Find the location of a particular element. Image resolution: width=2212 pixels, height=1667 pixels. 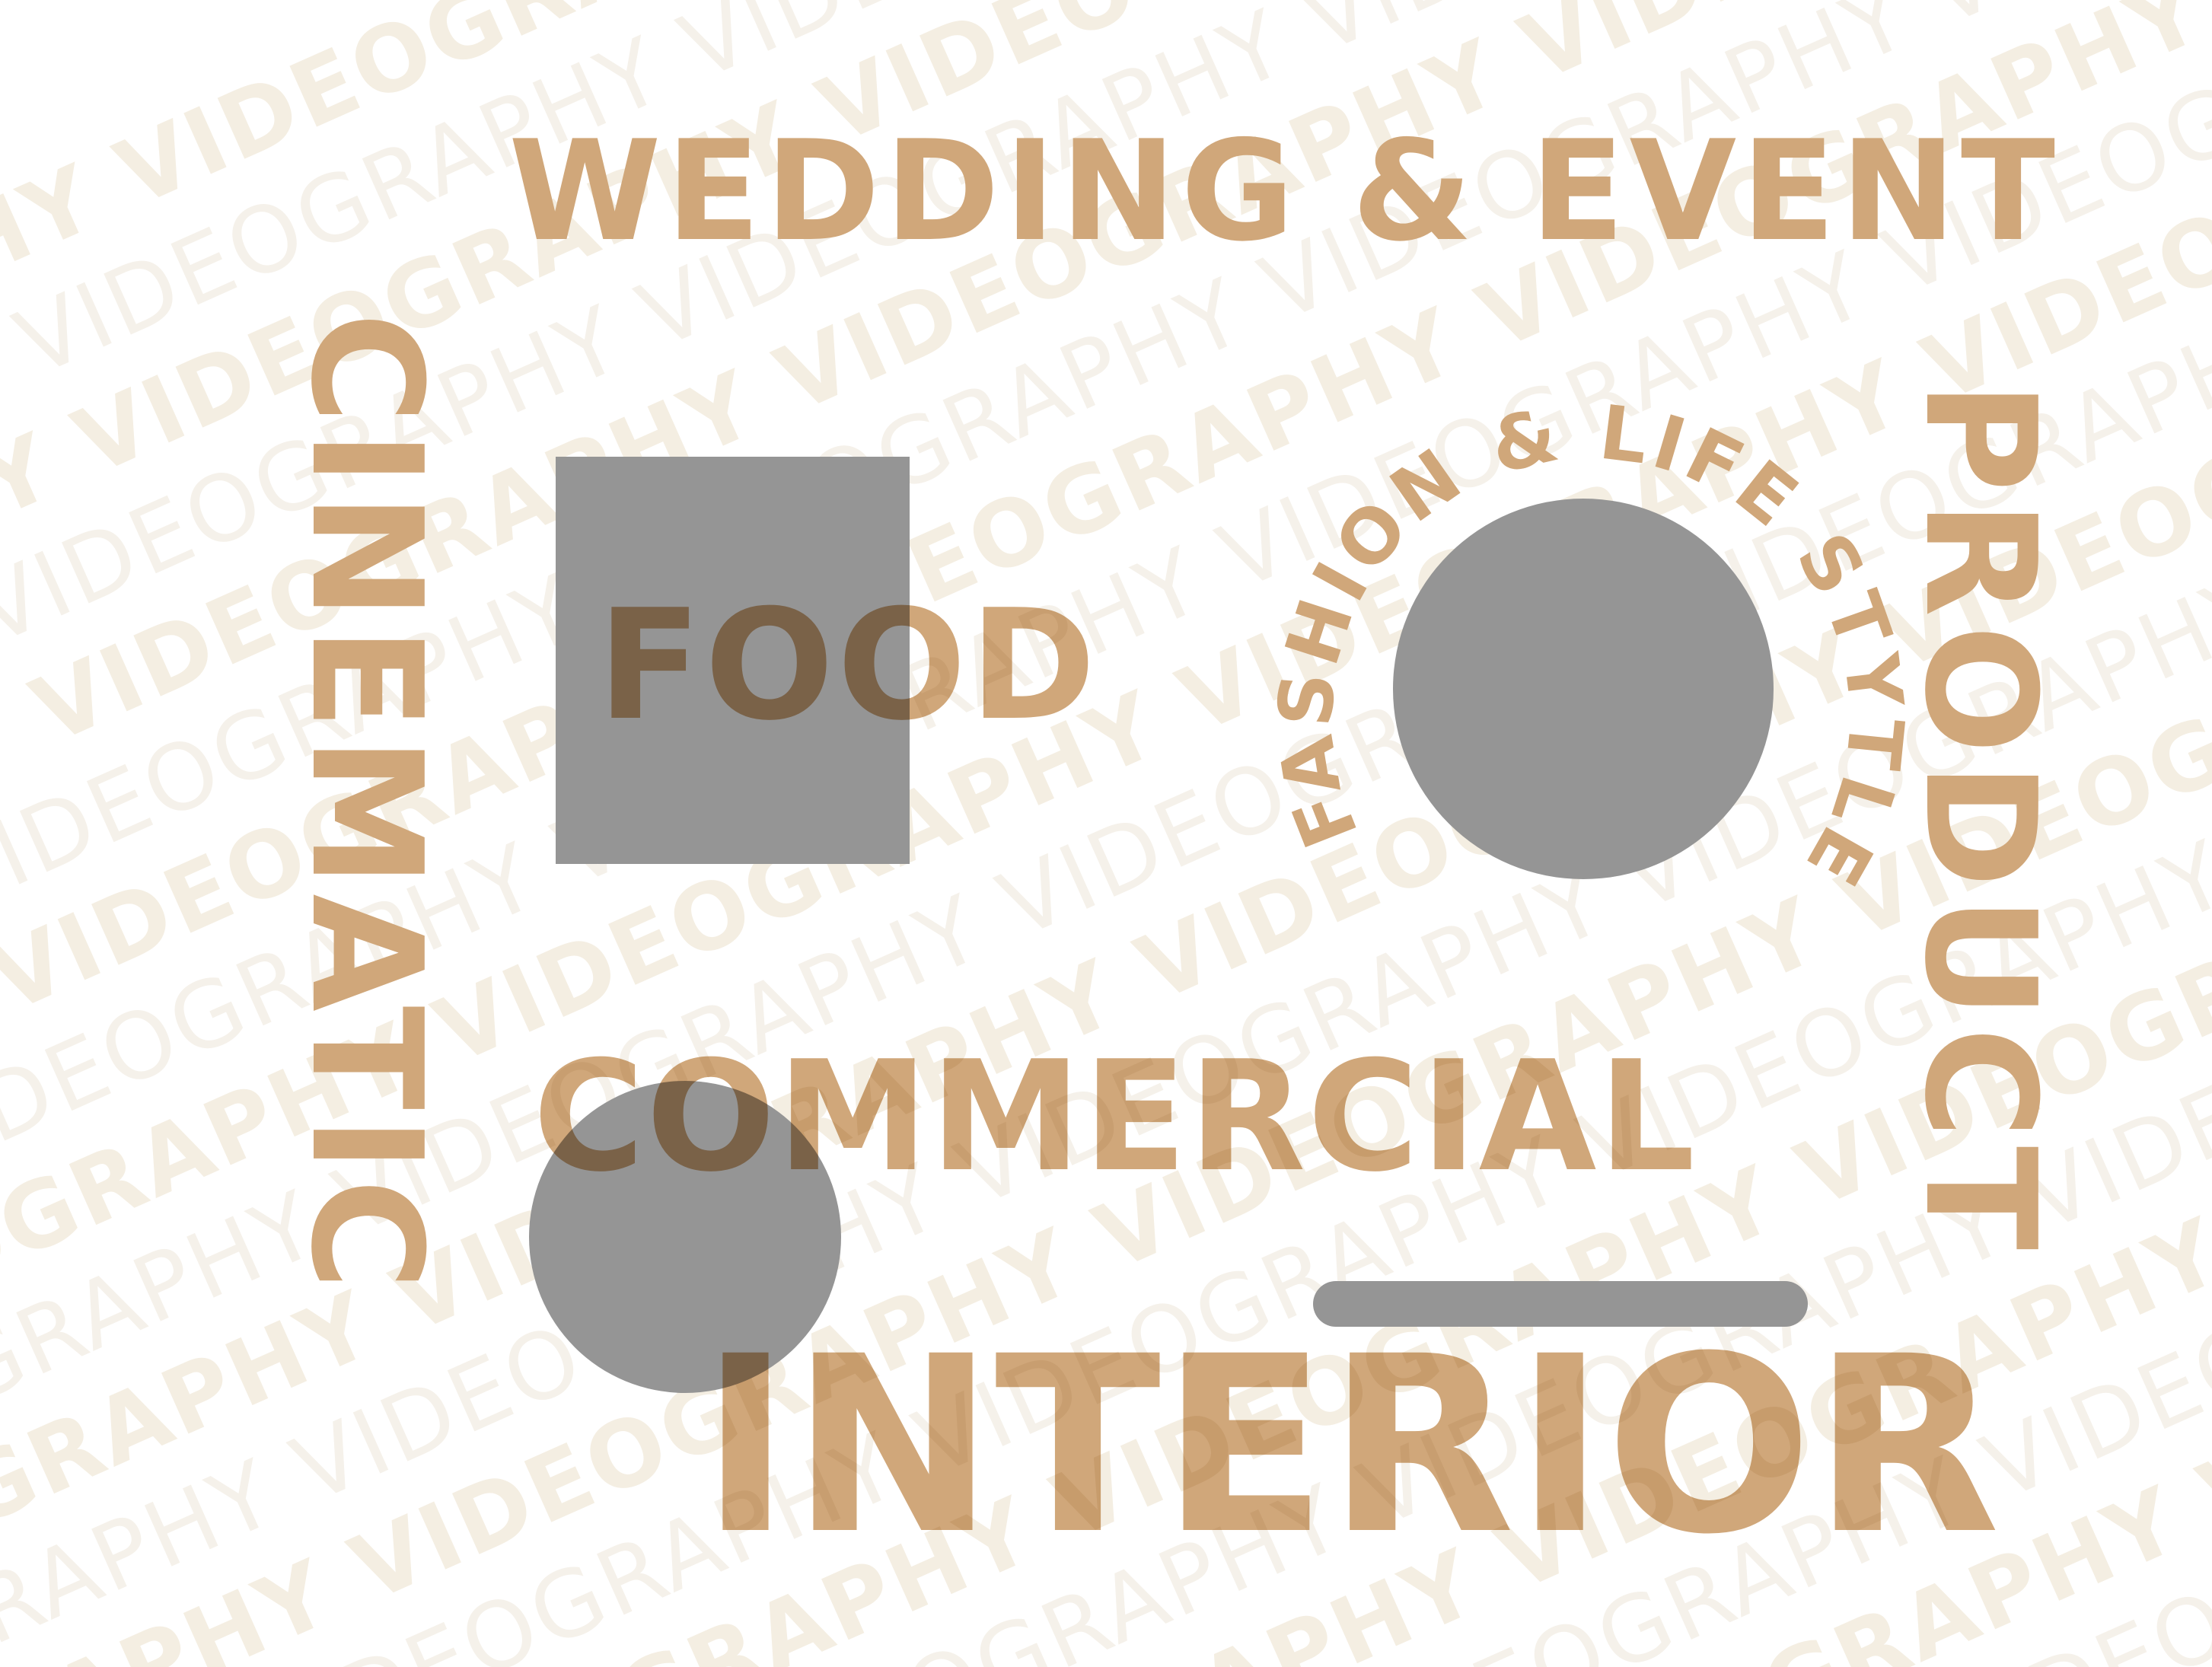

category-fashion-lifestyle-arc: FASHION & LIFE STYTLE is located at coordinates (1590, 647).